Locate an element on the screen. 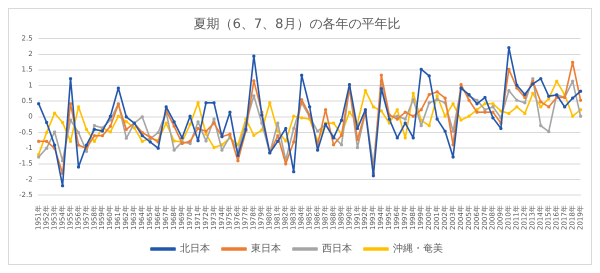 Image resolution: width=600 pixels, height=273 pixels. legend-label: 沖縄・奄美 is located at coordinates (418, 248).